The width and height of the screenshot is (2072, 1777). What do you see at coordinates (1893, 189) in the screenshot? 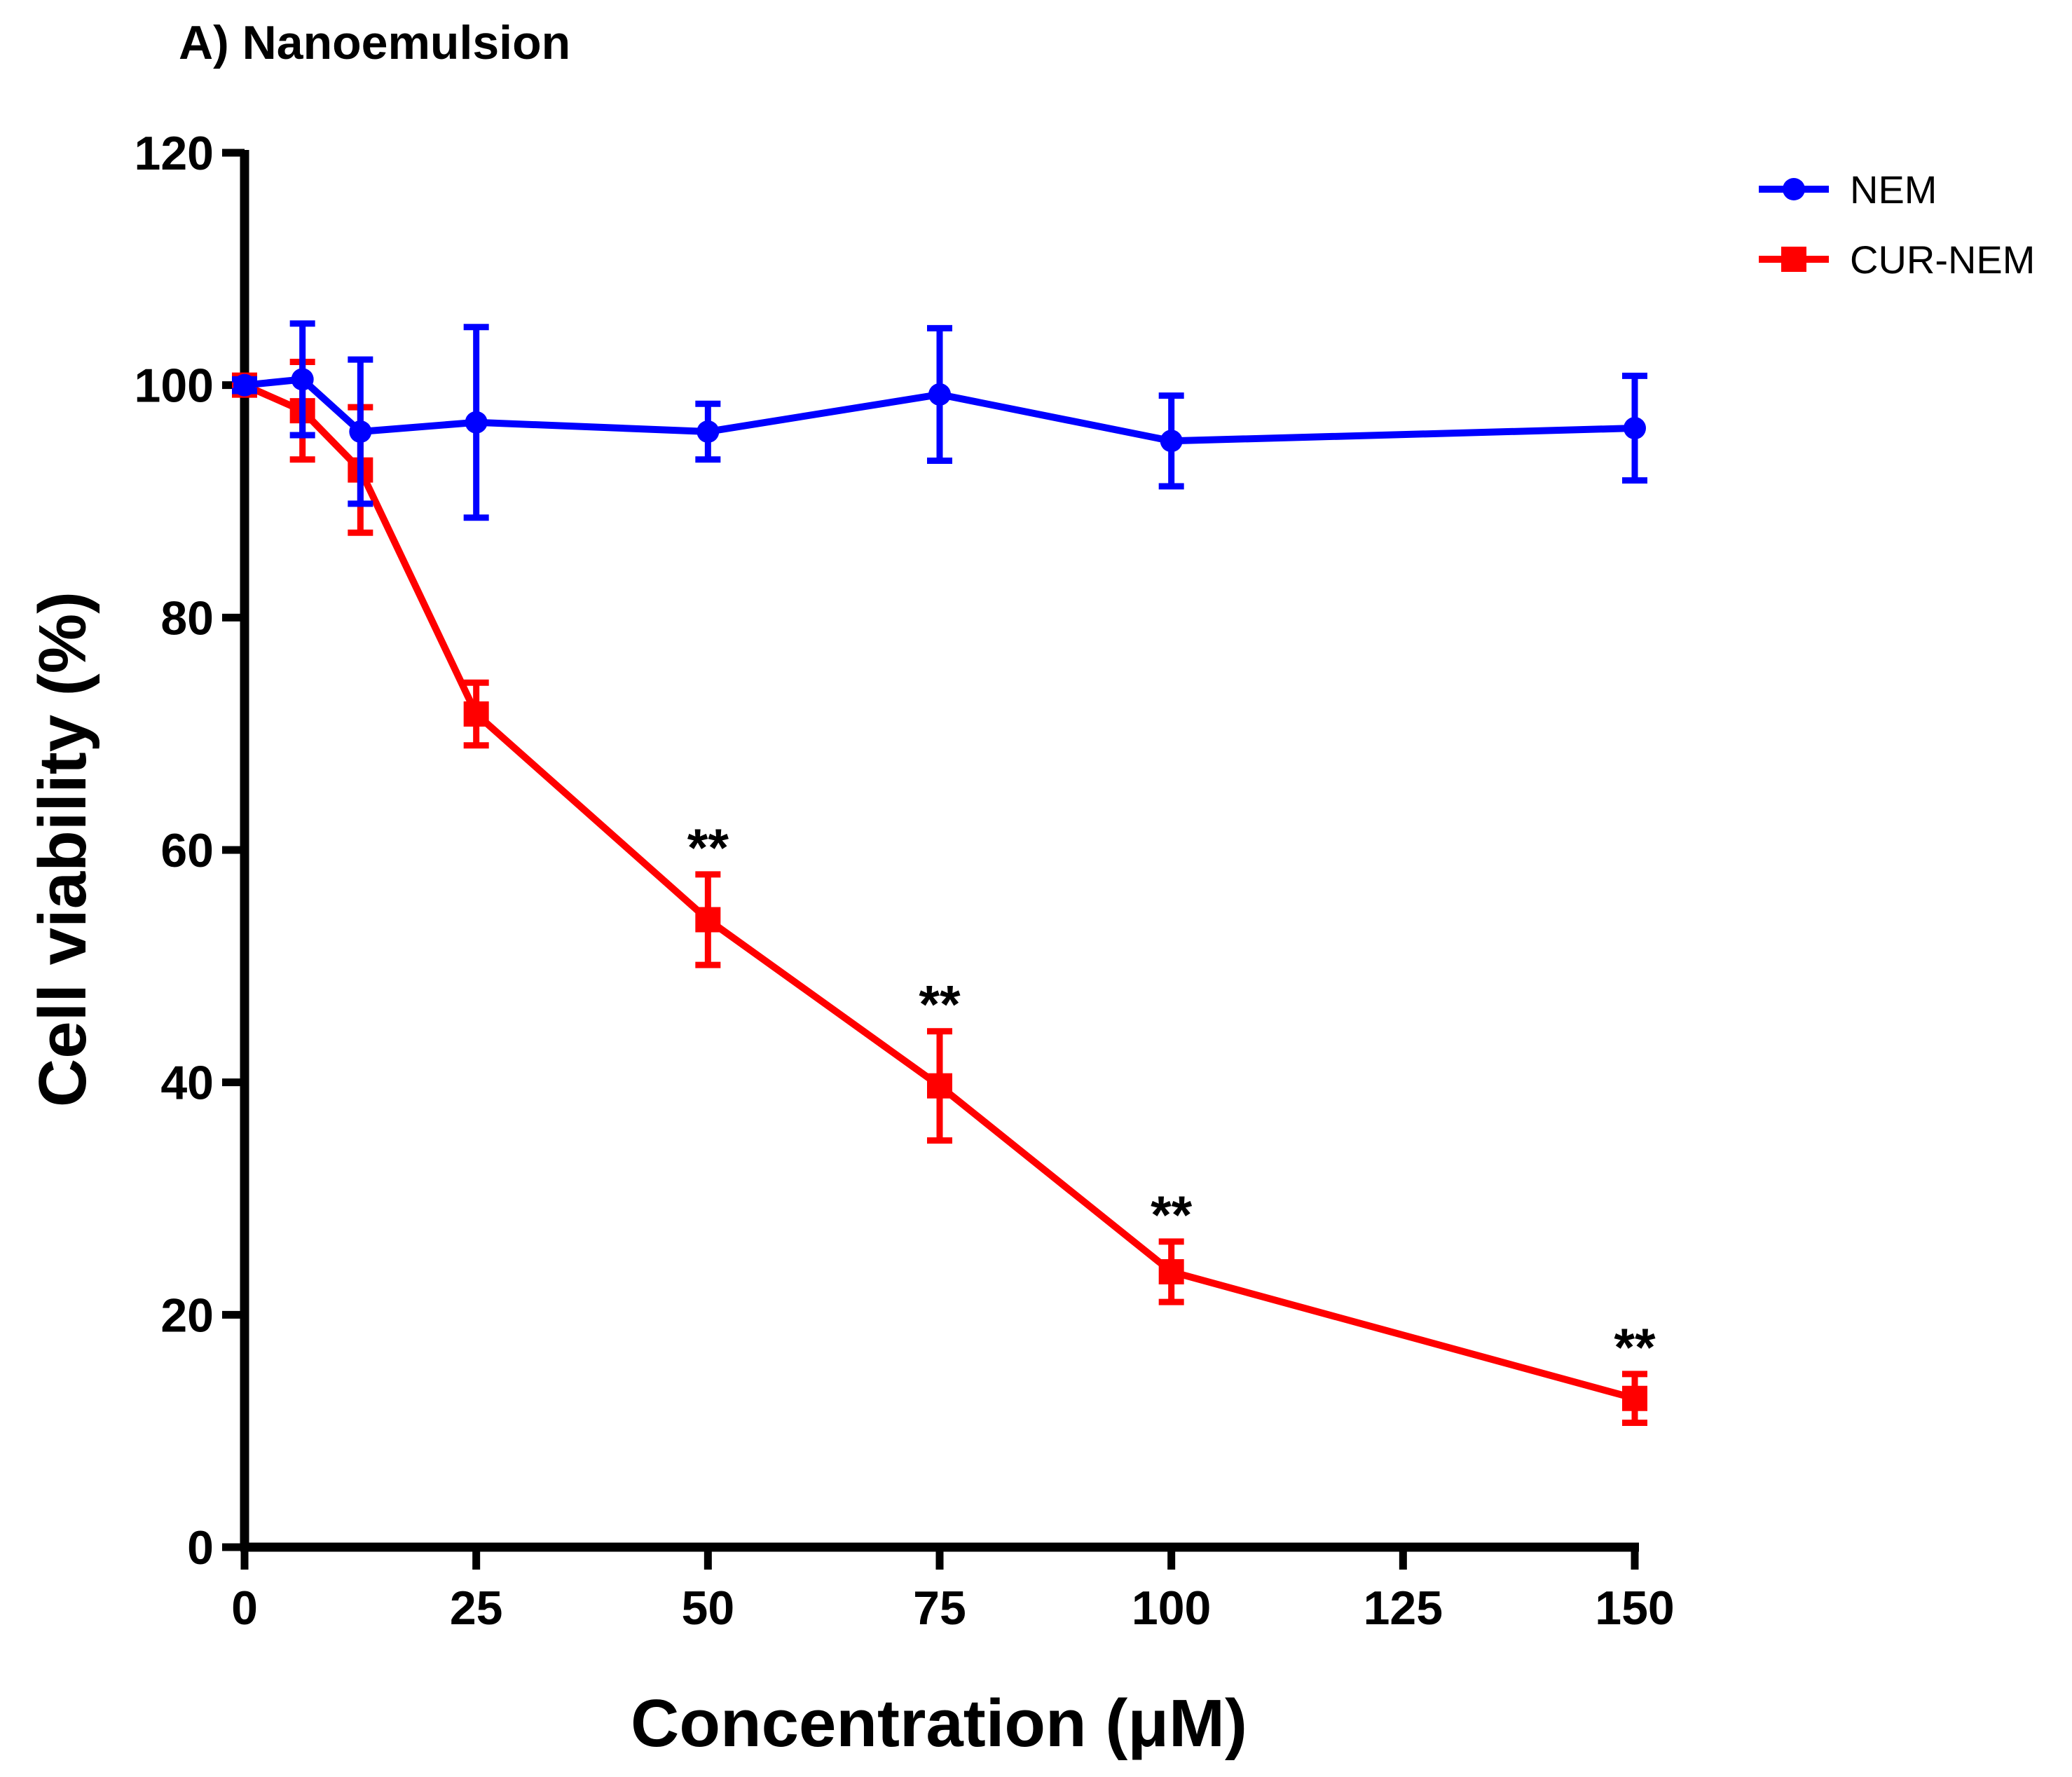
I see `legend-label: NEM` at bounding box center [1893, 189].